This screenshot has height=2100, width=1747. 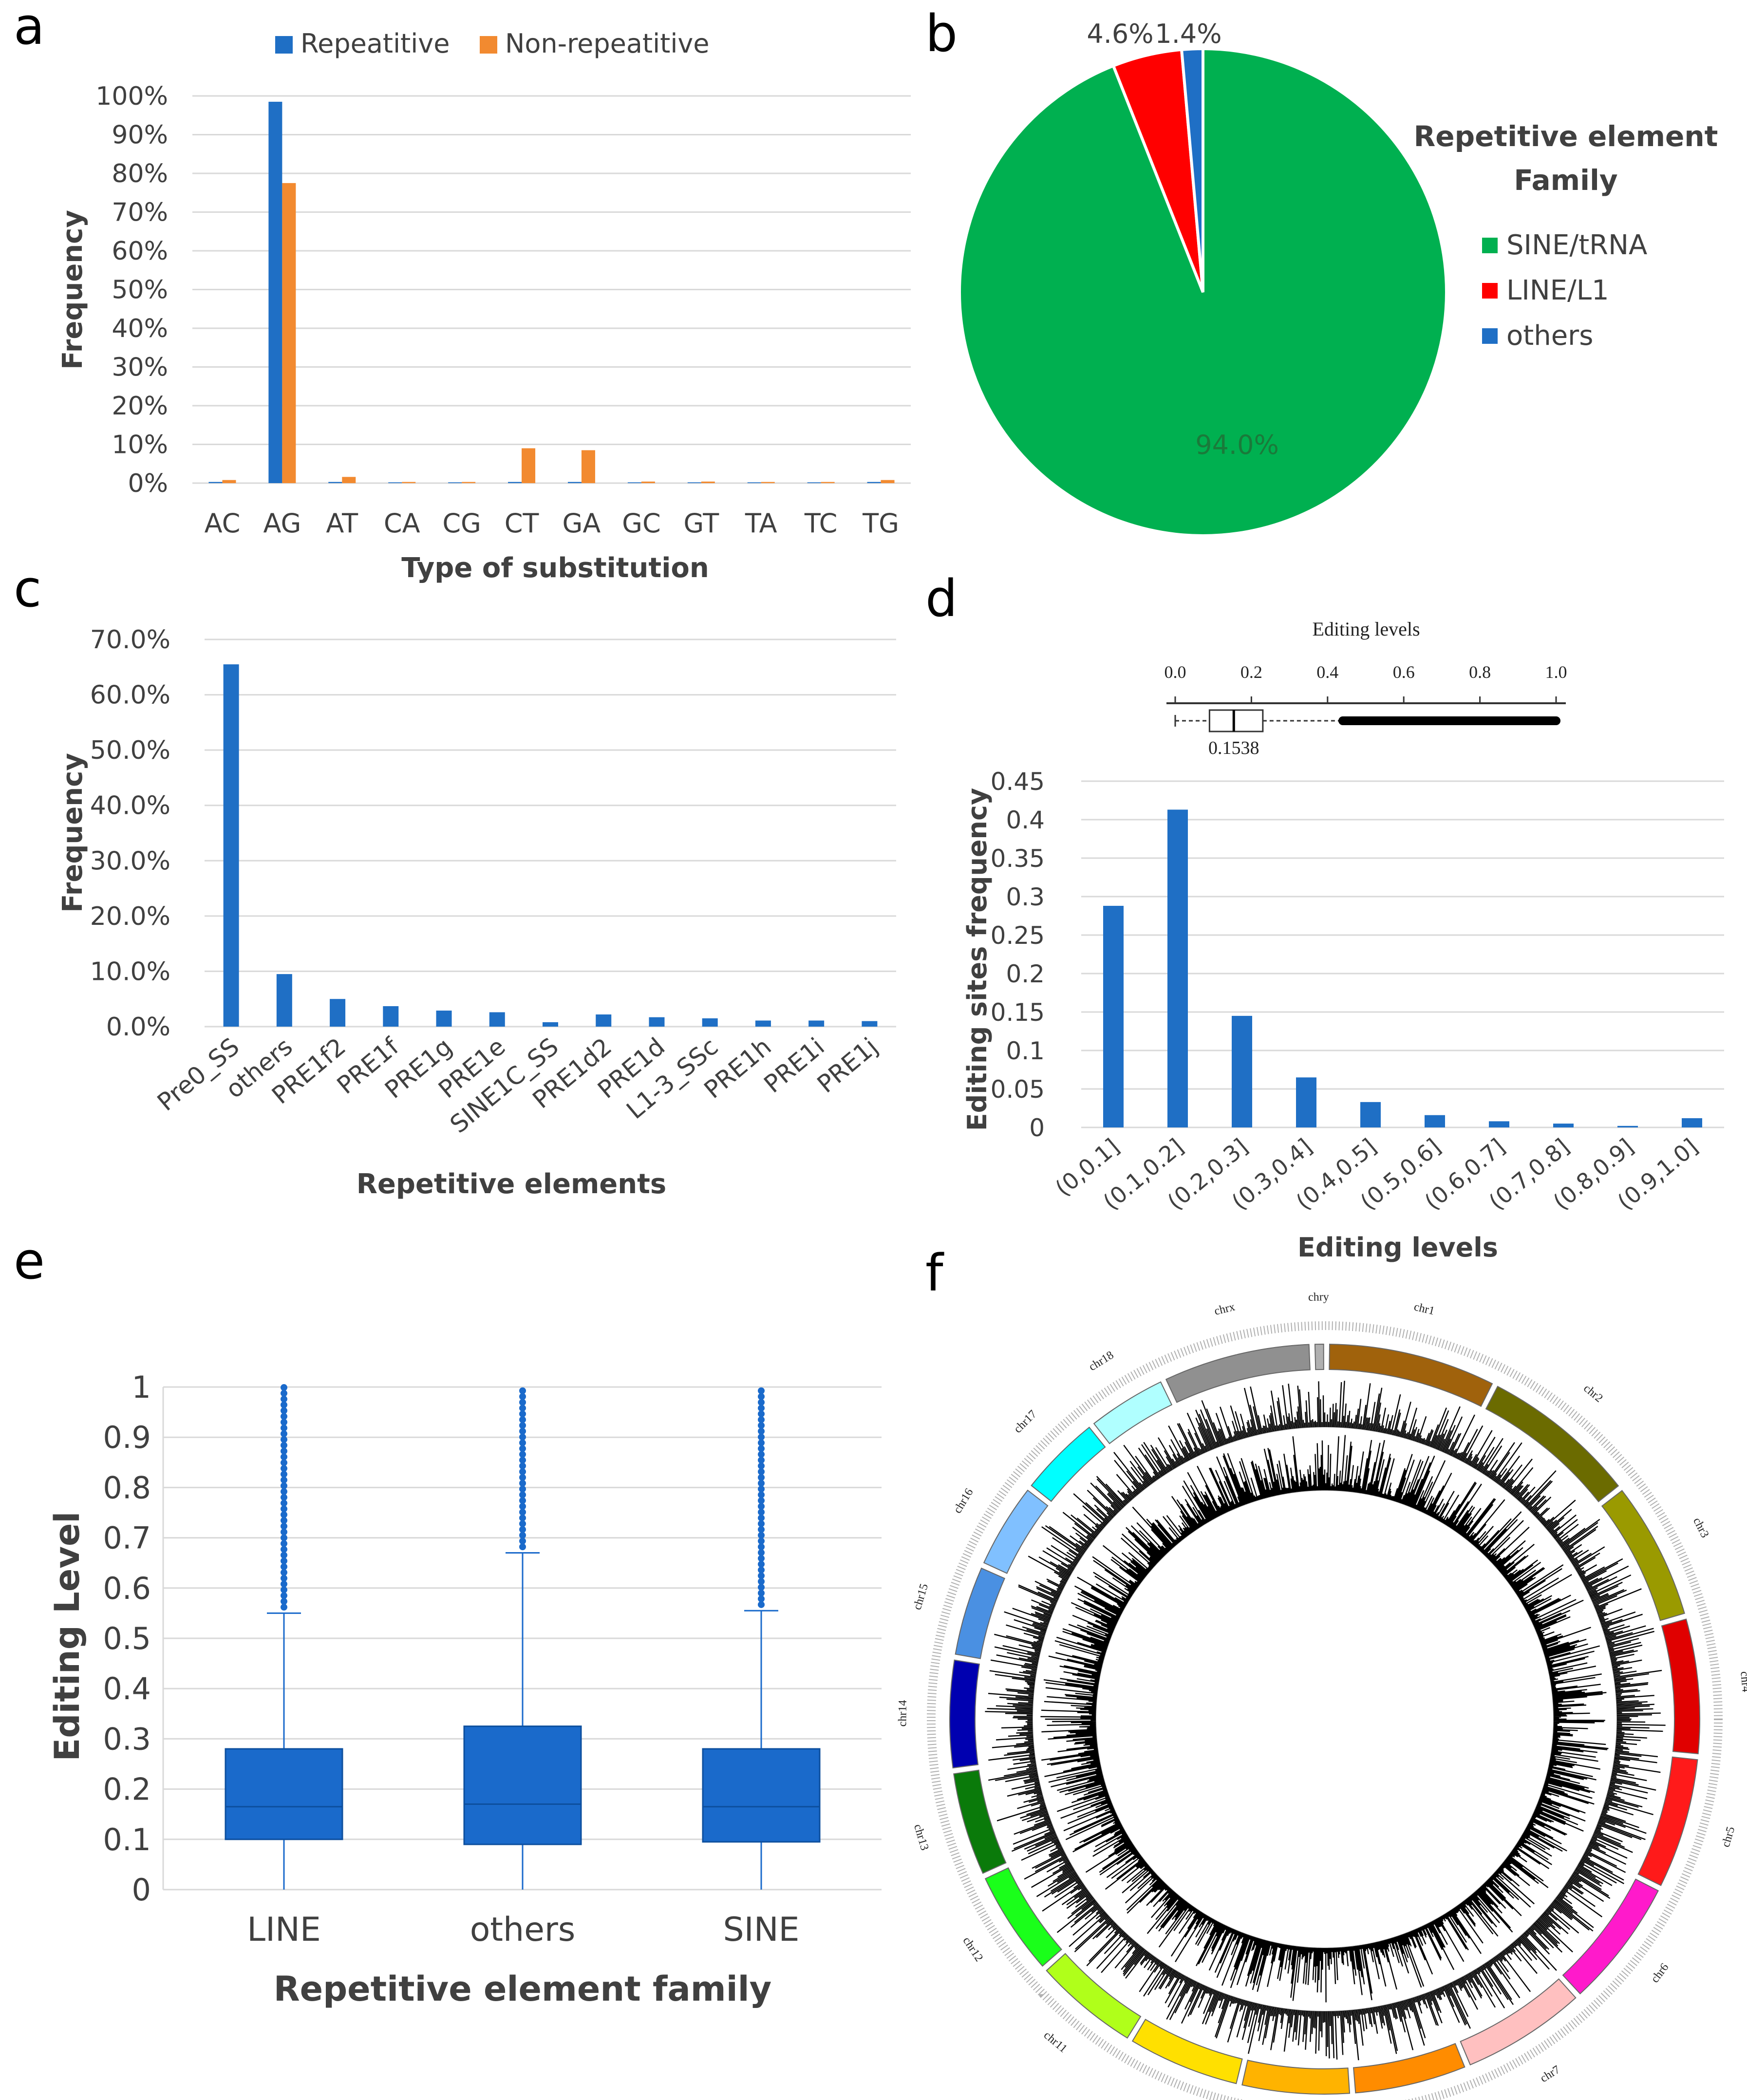 What do you see at coordinates (522, 1785) in the screenshot?
I see `box` at bounding box center [522, 1785].